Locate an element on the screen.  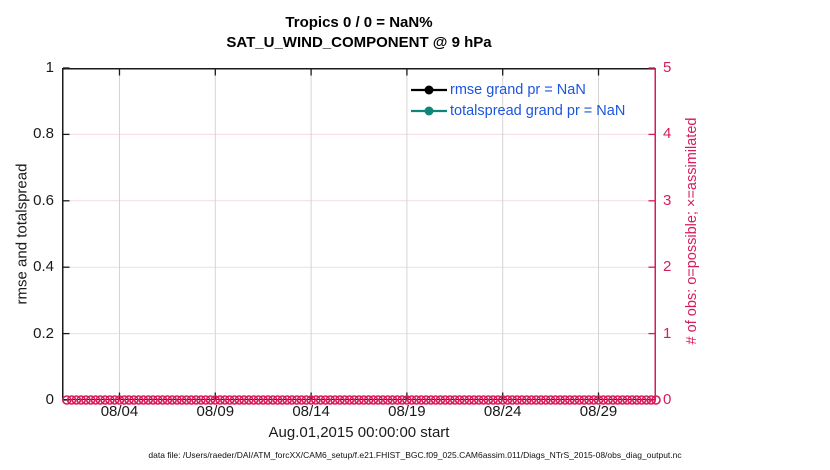
y-tick-label-left: 0.6 is located at coordinates (43, 200).